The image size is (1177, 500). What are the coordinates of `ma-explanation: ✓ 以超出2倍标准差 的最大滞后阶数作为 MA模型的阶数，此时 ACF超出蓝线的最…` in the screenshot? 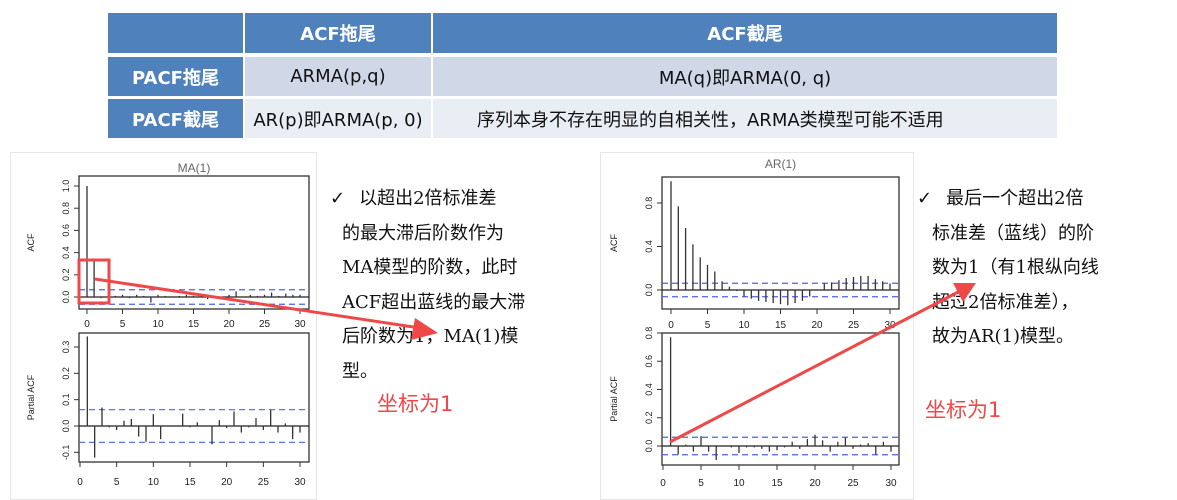 It's located at (427, 285).